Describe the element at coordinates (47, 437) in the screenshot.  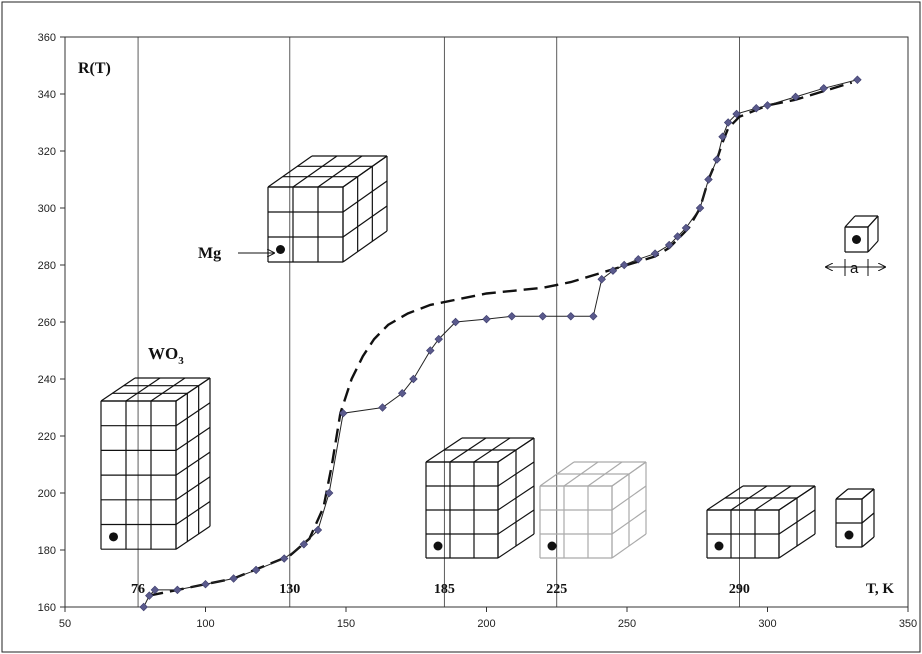
I see `y-tick-label-220: 220` at that location.